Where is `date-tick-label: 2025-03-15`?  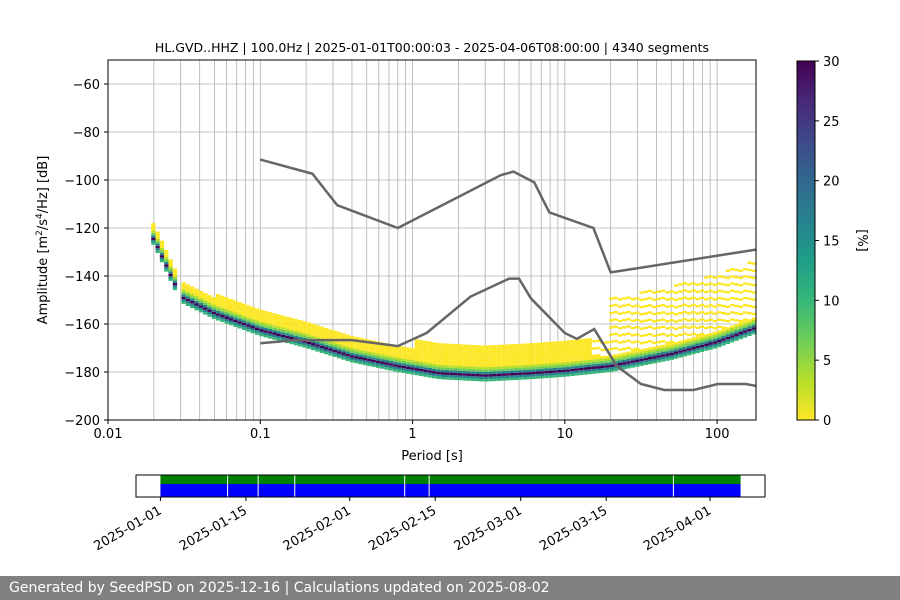 date-tick-label: 2025-03-15 is located at coordinates (573, 528).